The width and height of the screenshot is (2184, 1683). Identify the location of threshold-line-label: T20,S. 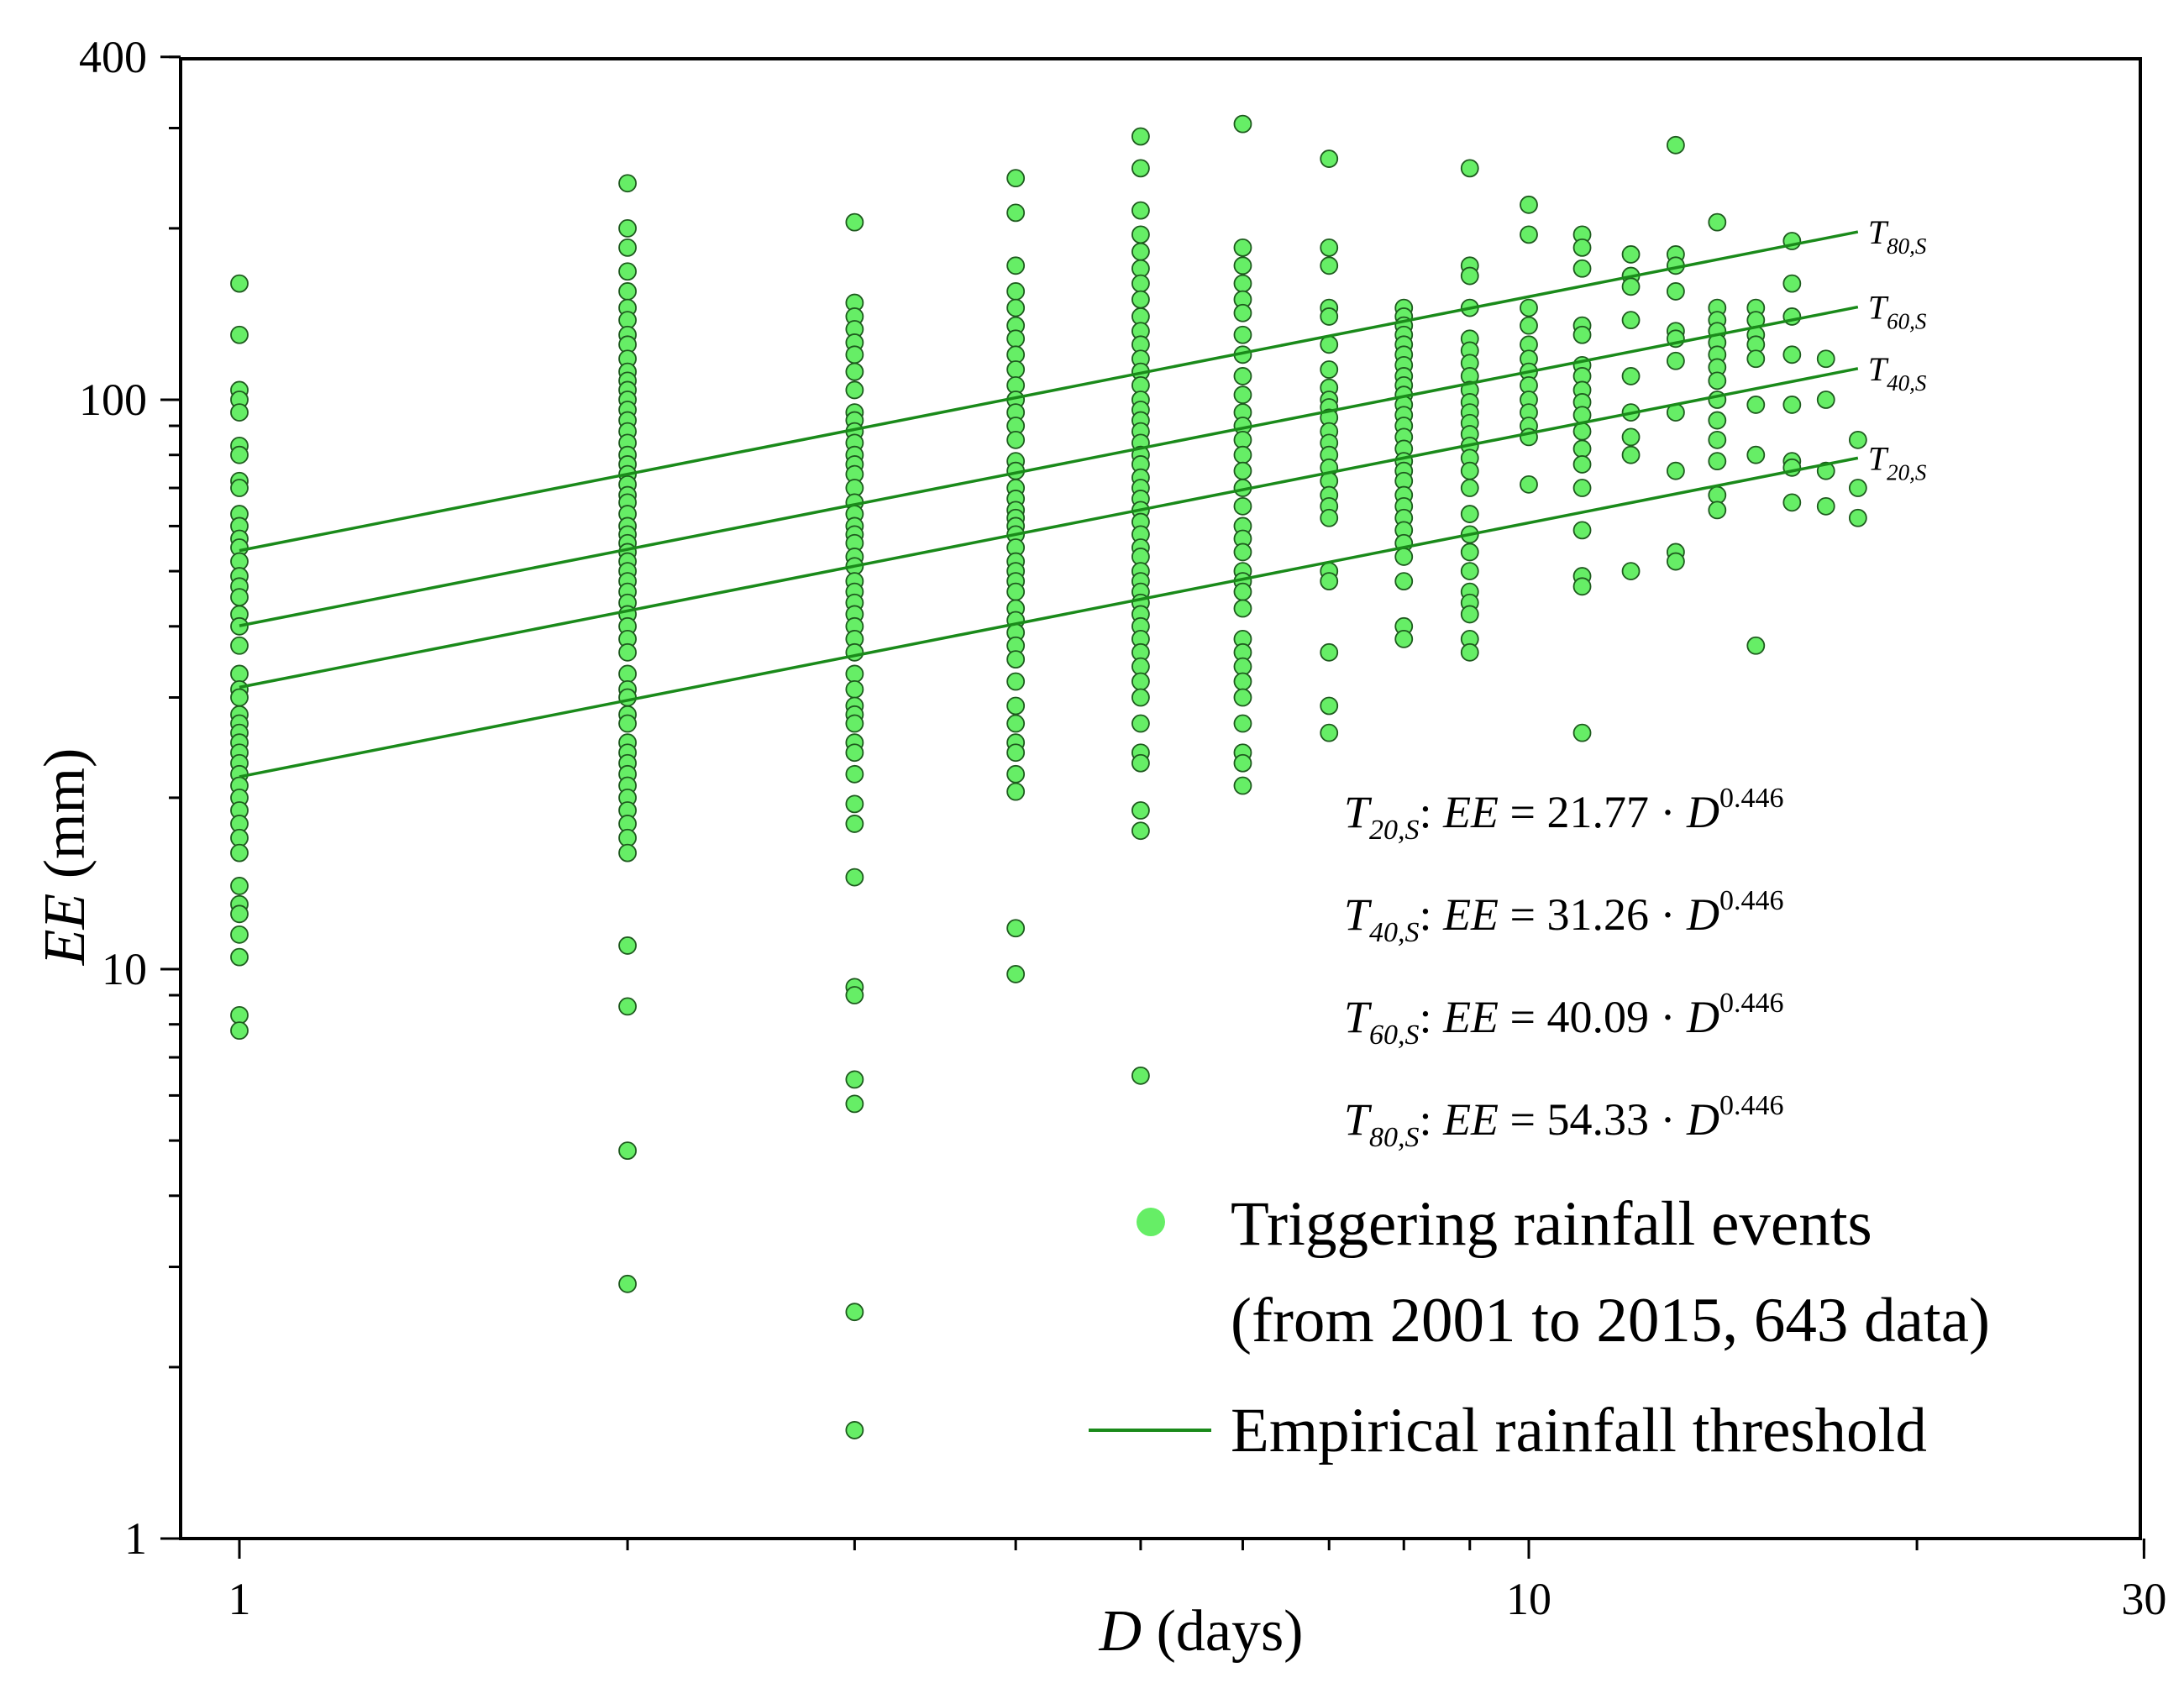
(1897, 462).